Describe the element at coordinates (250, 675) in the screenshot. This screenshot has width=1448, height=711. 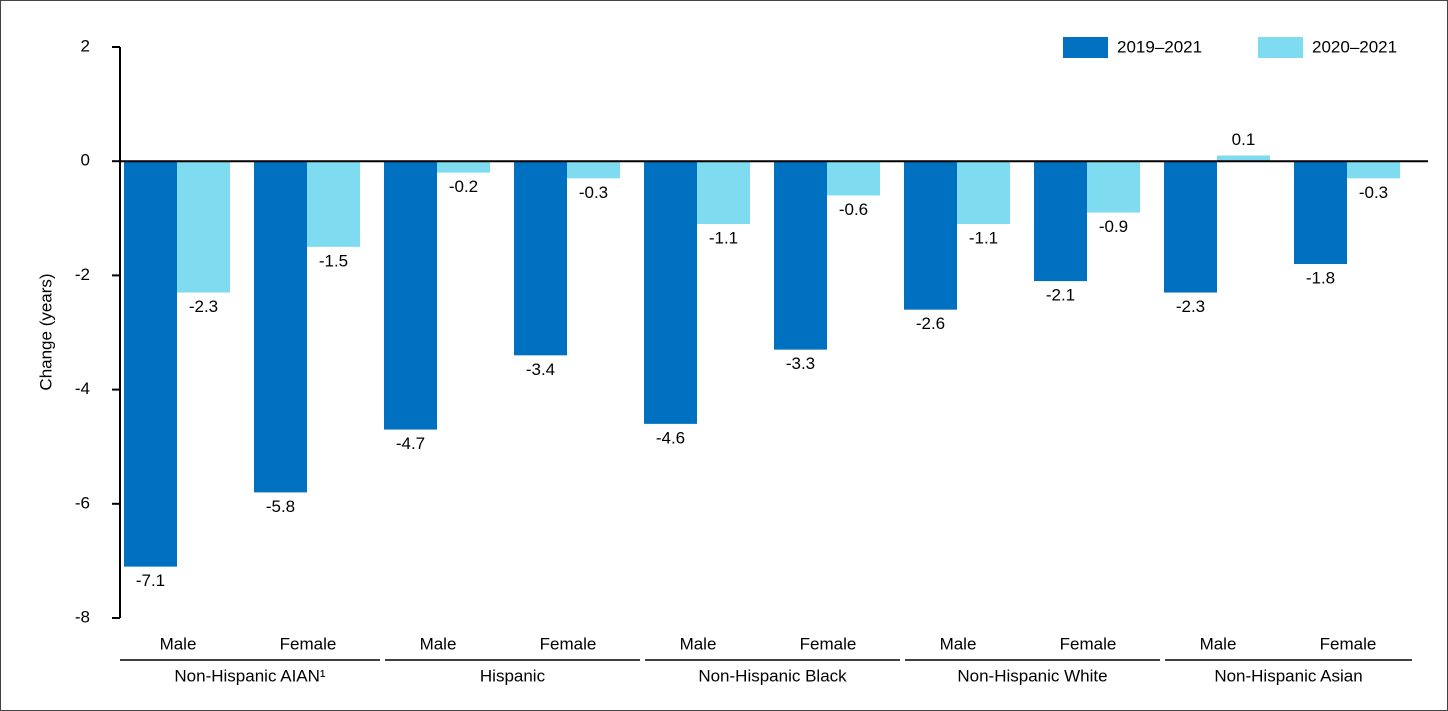
I see `group-label: Non-Hispanic AIAN¹` at that location.